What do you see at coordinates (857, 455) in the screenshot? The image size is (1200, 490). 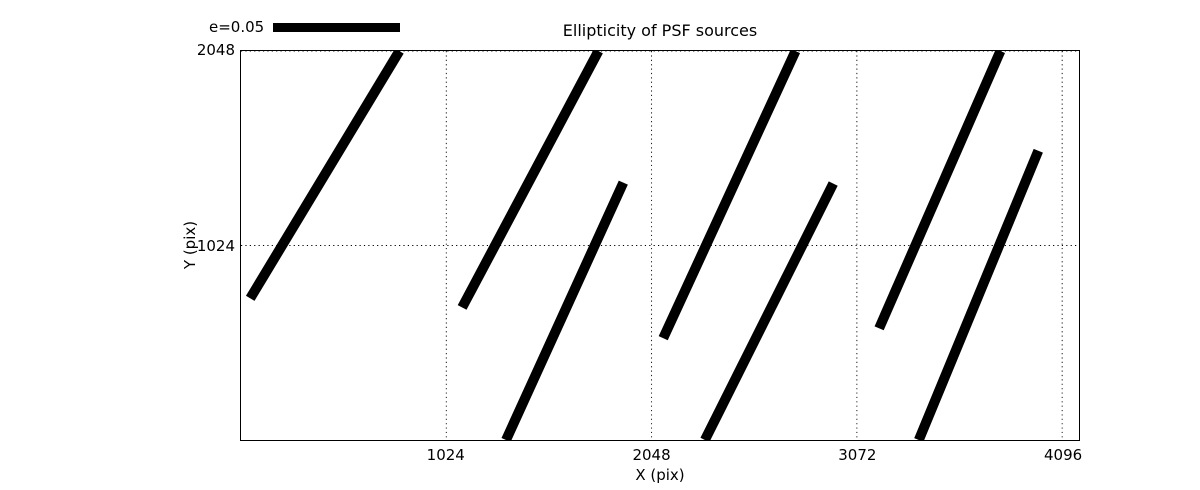 I see `x-tick-label: 3072` at bounding box center [857, 455].